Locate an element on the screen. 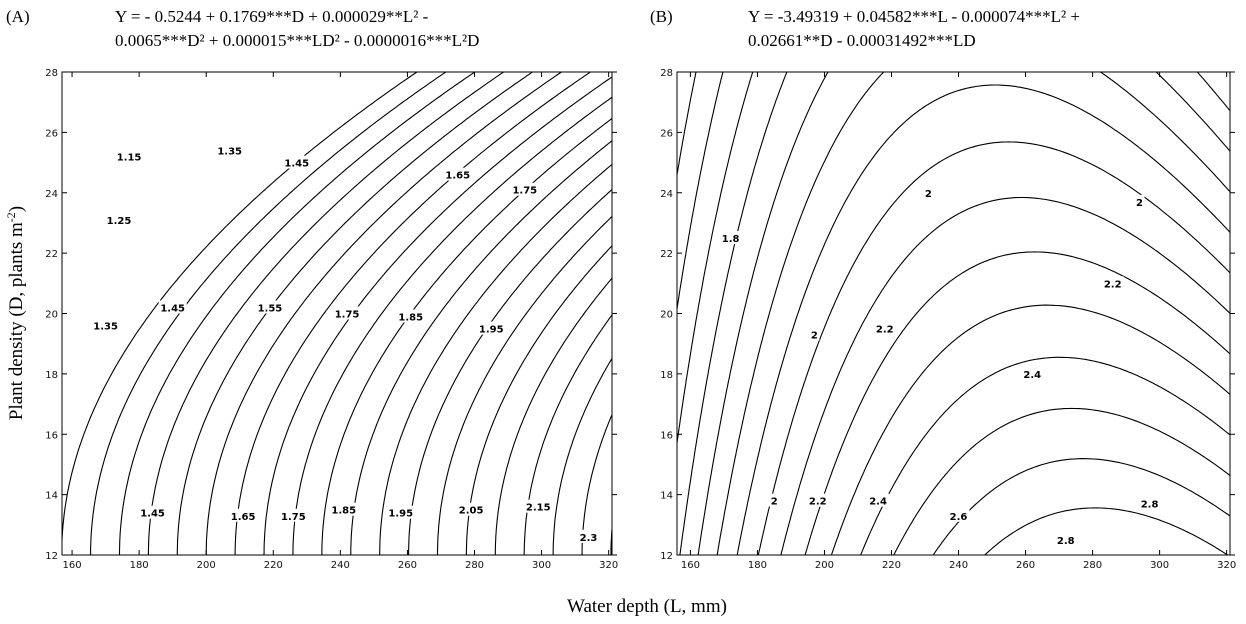  y-axis-title: Plant density (D, plants m-2) is located at coordinates (15, 313).